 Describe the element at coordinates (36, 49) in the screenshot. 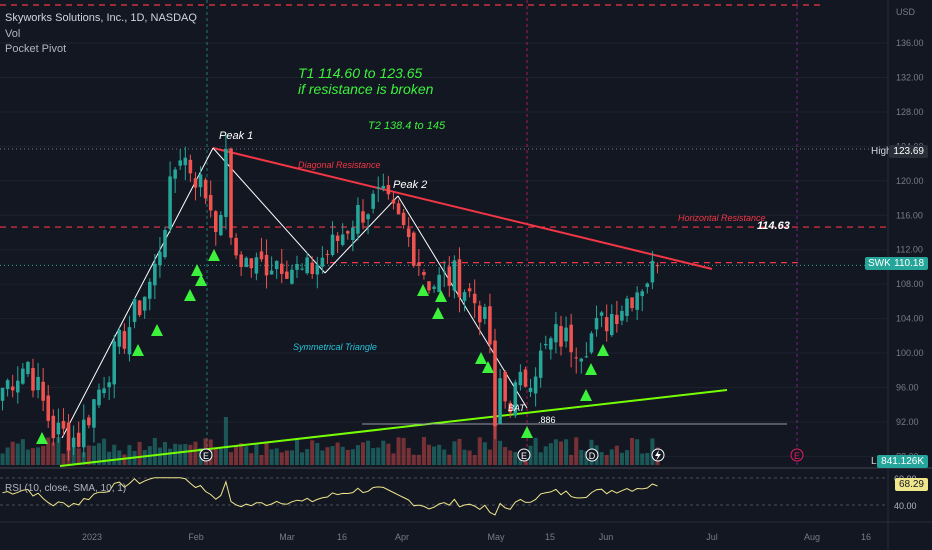

I see `pocket-pivot-label: Pocket Pivot` at that location.